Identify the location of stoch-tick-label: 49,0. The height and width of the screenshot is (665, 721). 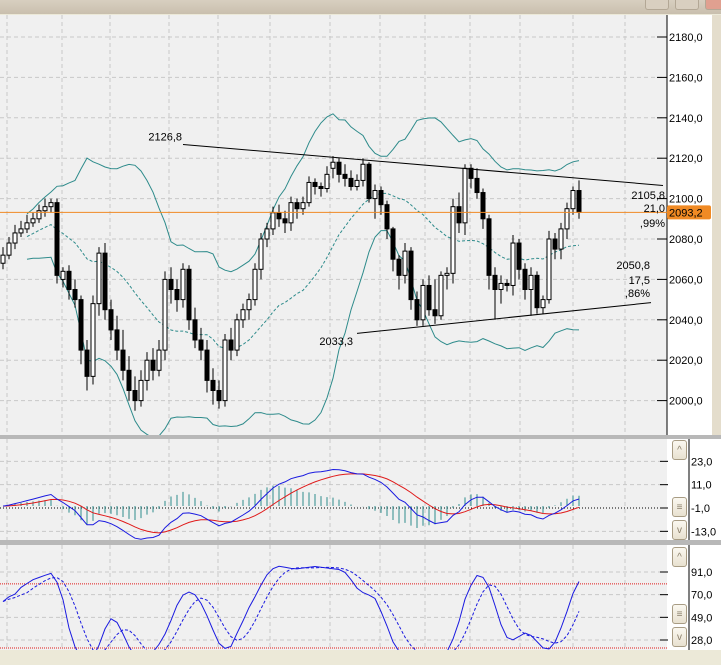
(701, 618).